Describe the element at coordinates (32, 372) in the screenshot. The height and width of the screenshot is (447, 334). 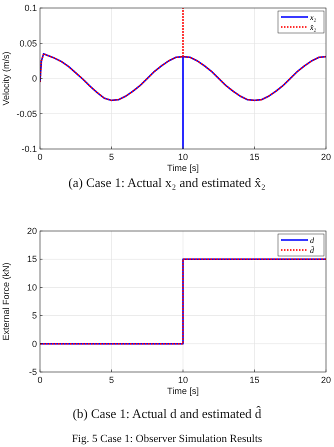
I see `y-tick-label: -5` at that location.